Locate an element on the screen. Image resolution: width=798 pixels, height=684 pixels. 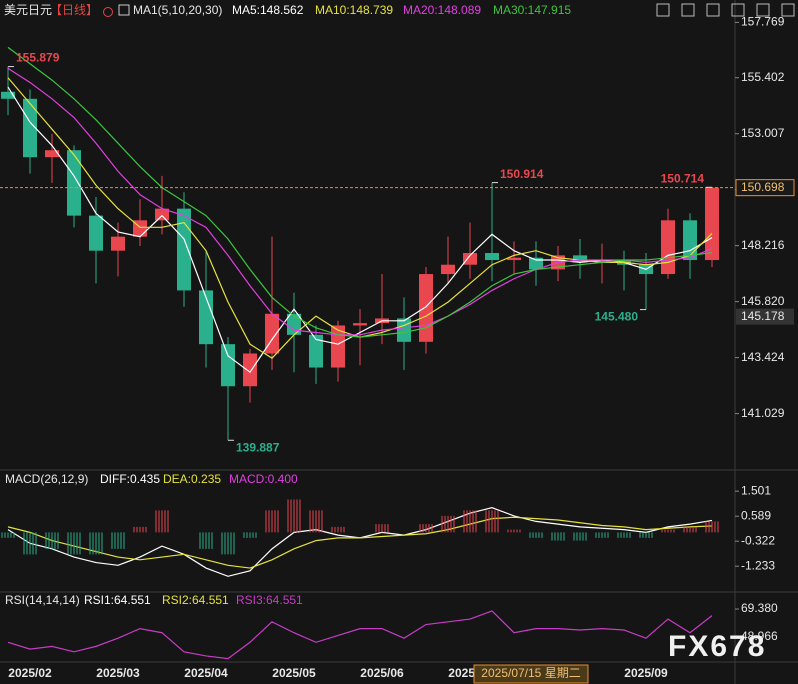
crosshair-price: 145.178 is located at coordinates (763, 316).